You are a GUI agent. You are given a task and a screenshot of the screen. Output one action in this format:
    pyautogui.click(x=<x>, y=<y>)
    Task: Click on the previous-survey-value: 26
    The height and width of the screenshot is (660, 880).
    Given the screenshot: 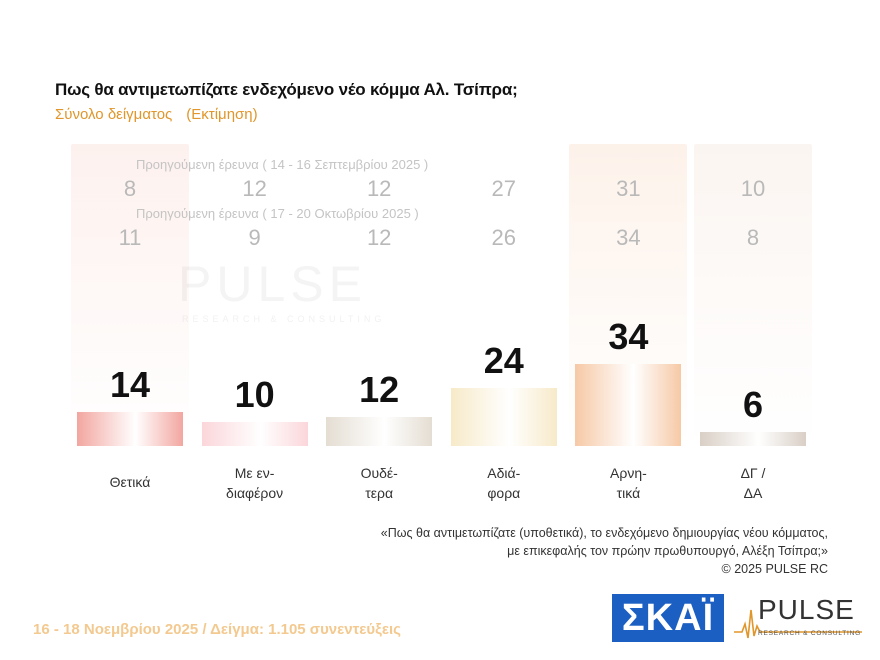 What is the action you would take?
    pyautogui.click(x=504, y=237)
    